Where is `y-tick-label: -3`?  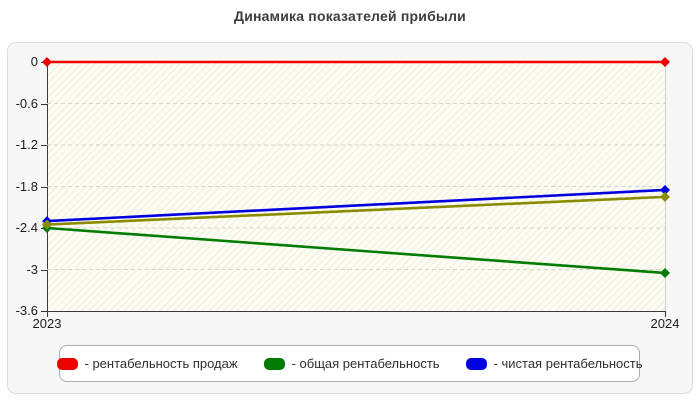 y-tick-label: -3 is located at coordinates (32, 269).